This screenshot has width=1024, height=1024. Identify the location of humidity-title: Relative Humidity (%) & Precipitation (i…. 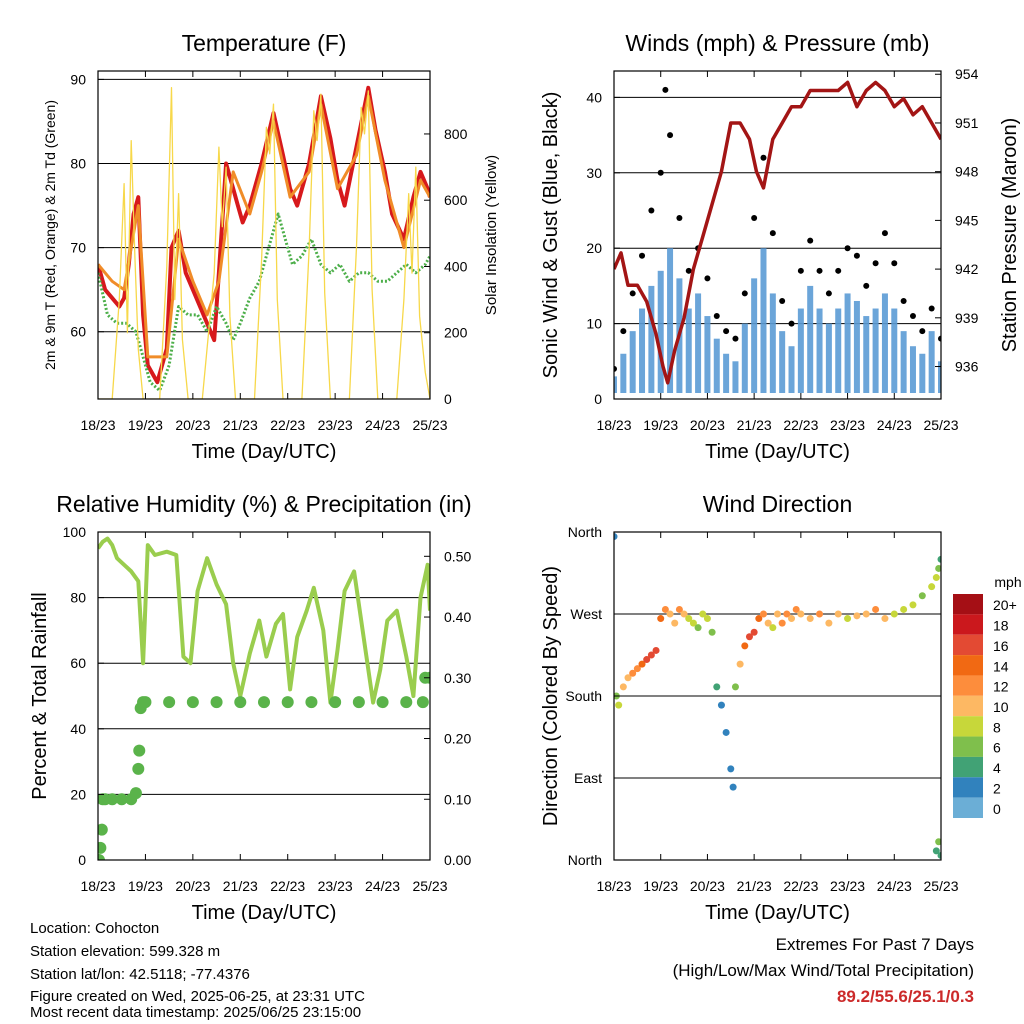
(263, 504).